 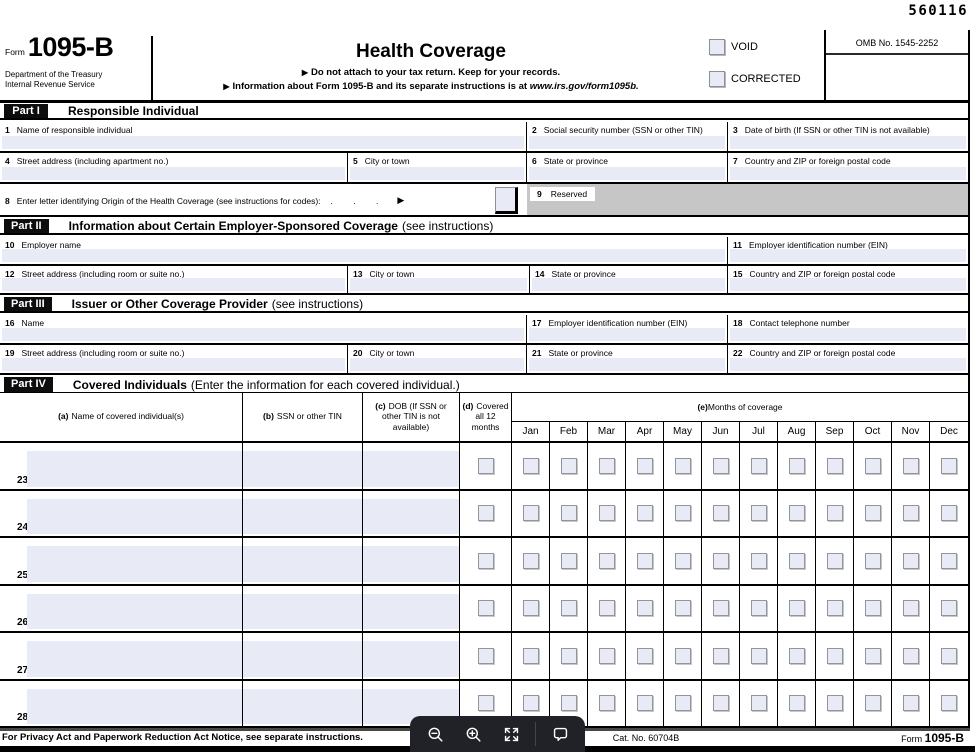 What do you see at coordinates (627, 364) in the screenshot?
I see `field-21-input` at bounding box center [627, 364].